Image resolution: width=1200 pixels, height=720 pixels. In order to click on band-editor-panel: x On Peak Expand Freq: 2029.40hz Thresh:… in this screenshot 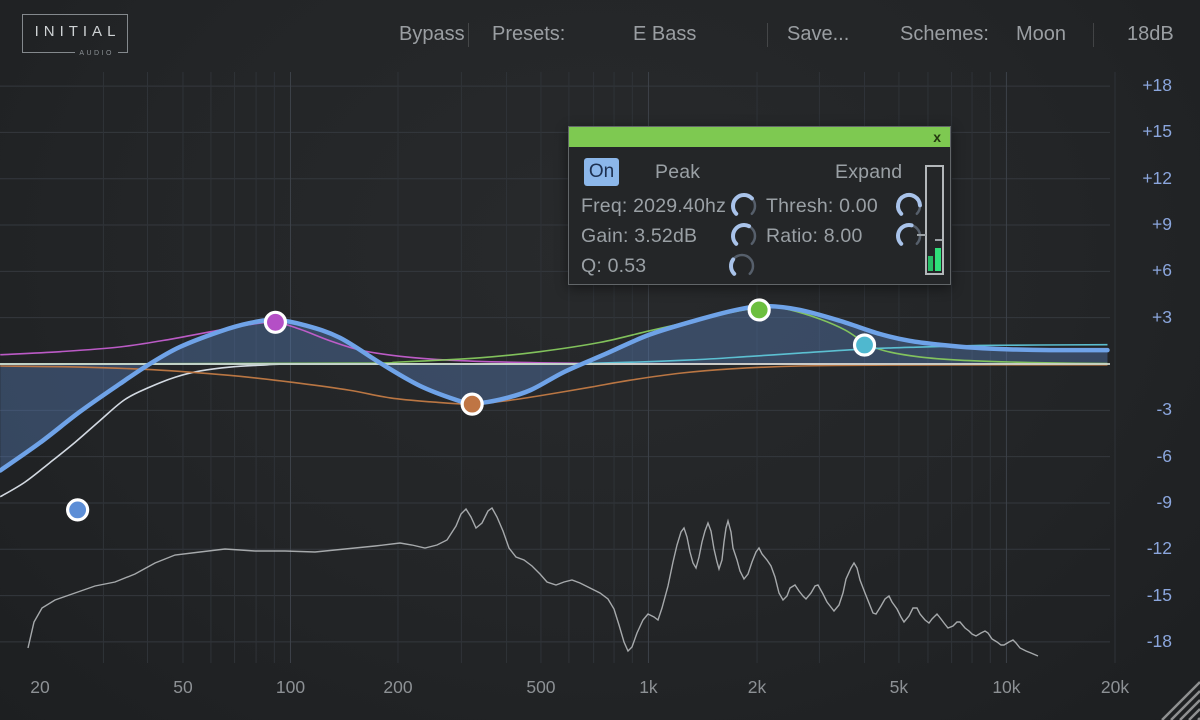, I will do `click(759, 205)`.